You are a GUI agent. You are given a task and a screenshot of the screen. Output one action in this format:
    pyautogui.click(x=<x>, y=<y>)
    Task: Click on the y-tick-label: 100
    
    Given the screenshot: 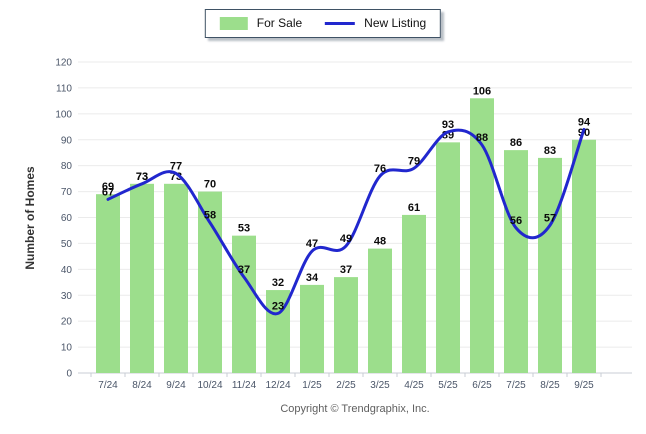 What is the action you would take?
    pyautogui.click(x=63, y=114)
    